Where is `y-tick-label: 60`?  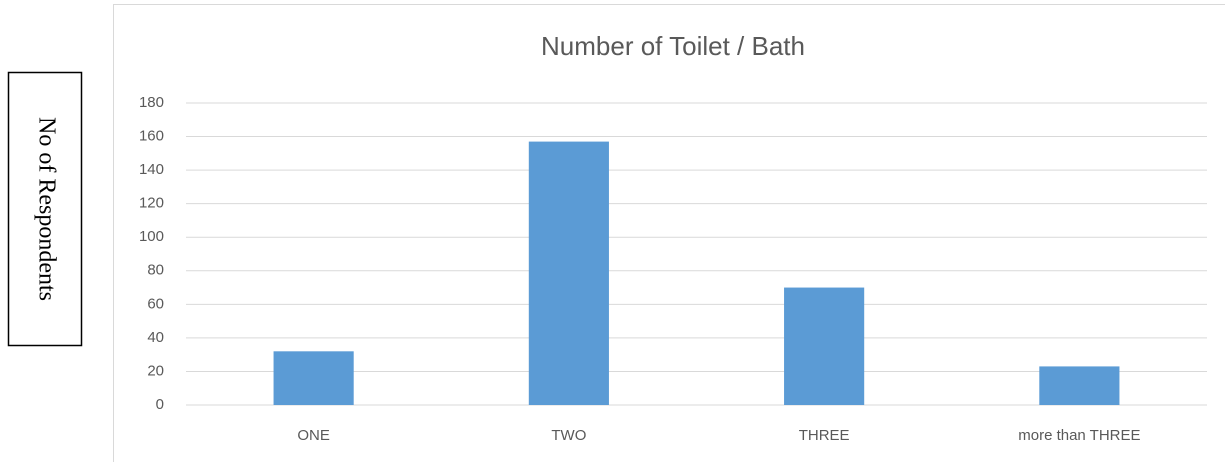
y-tick-label: 60 is located at coordinates (155, 303).